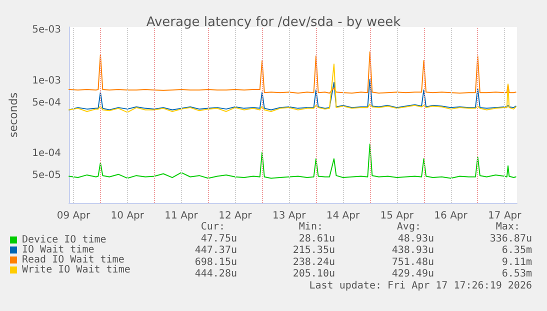 This screenshot has height=311, width=547. I want to click on text: 215.35u, so click(313, 250).